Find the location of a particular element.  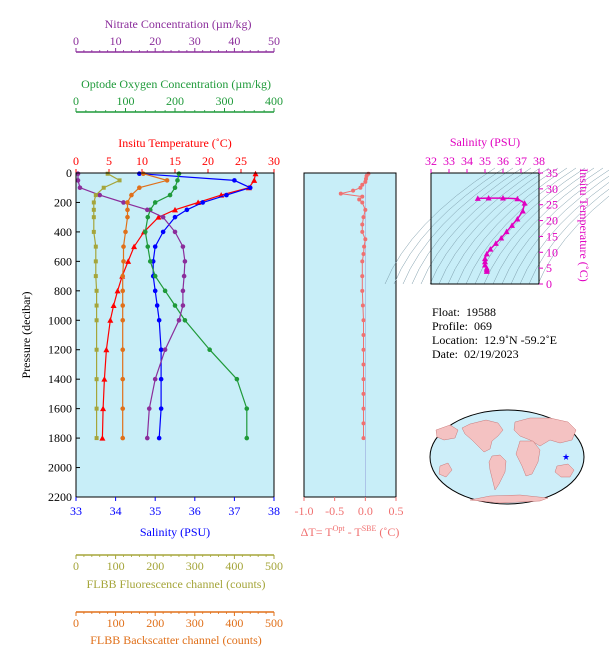

backscatter-axis-tick-label: 500 is located at coordinates (274, 623).